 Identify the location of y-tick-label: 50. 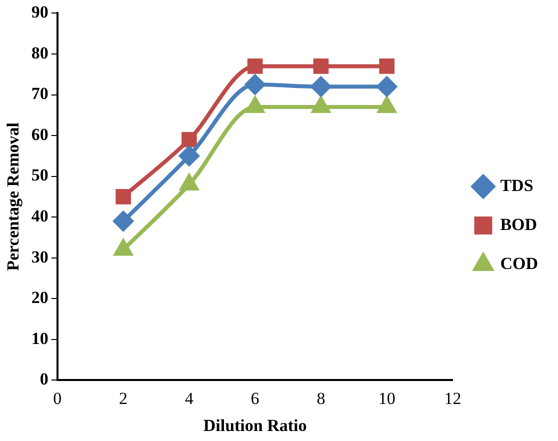
(39, 175).